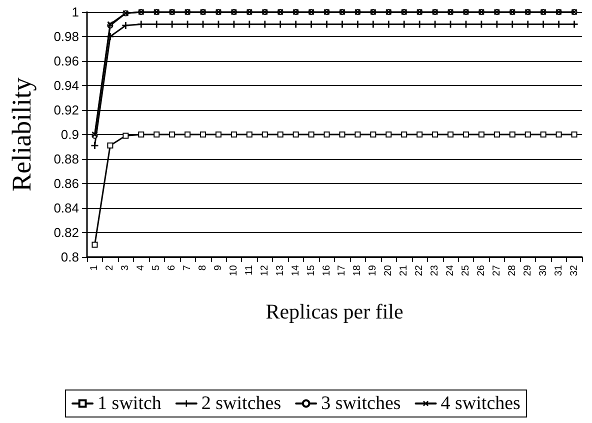 The image size is (592, 423). What do you see at coordinates (110, 267) in the screenshot?
I see `x-tick-label: 2` at bounding box center [110, 267].